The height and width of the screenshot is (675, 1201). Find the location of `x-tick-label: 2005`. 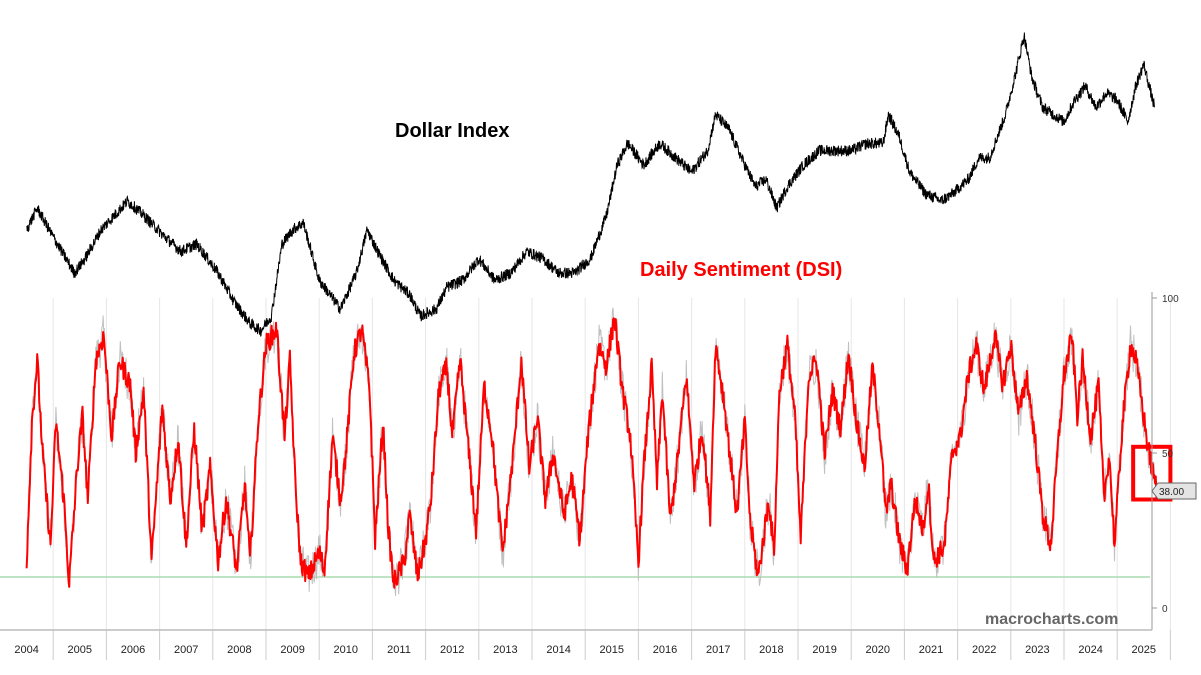

x-tick-label: 2005 is located at coordinates (80, 650).